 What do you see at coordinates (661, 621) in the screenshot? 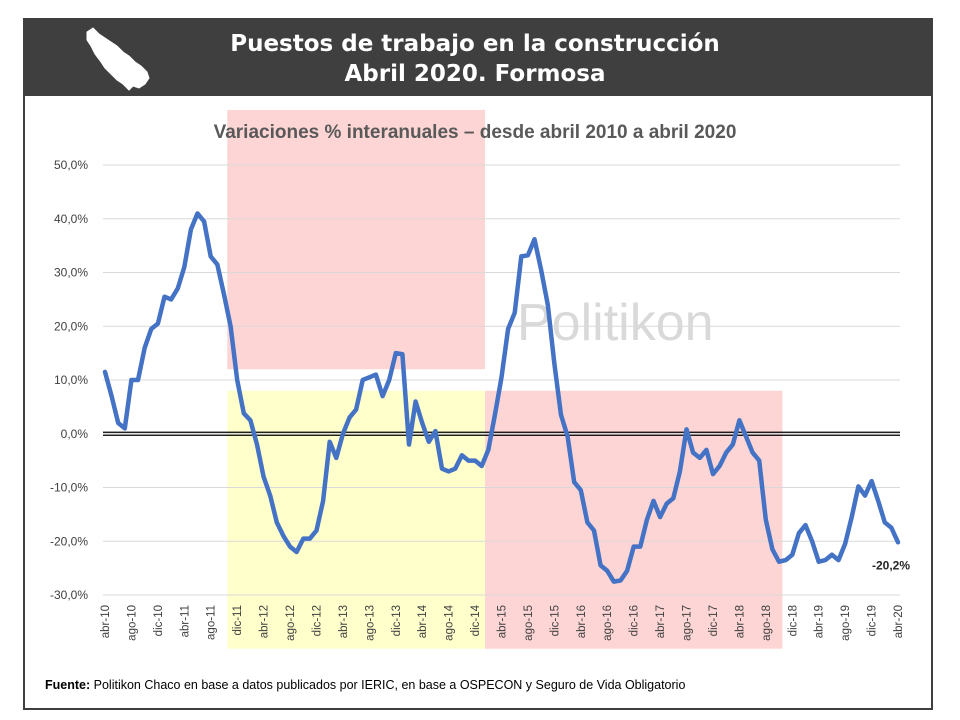
I see `x-tick-label: abr-17` at bounding box center [661, 621].